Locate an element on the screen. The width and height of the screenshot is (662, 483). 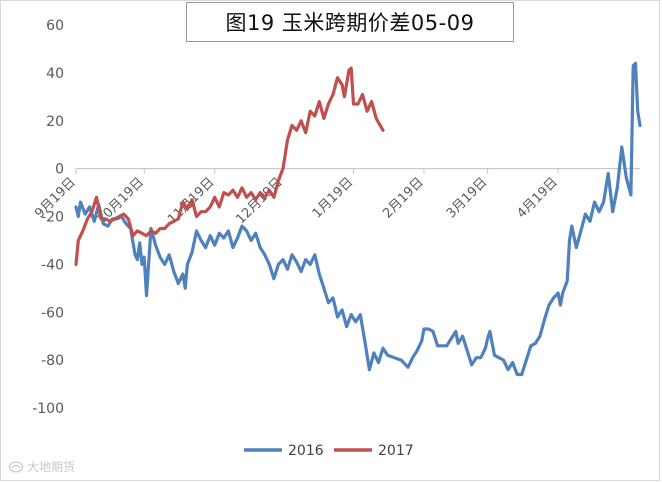
legend: 2016 2017 is located at coordinates (329, 451).